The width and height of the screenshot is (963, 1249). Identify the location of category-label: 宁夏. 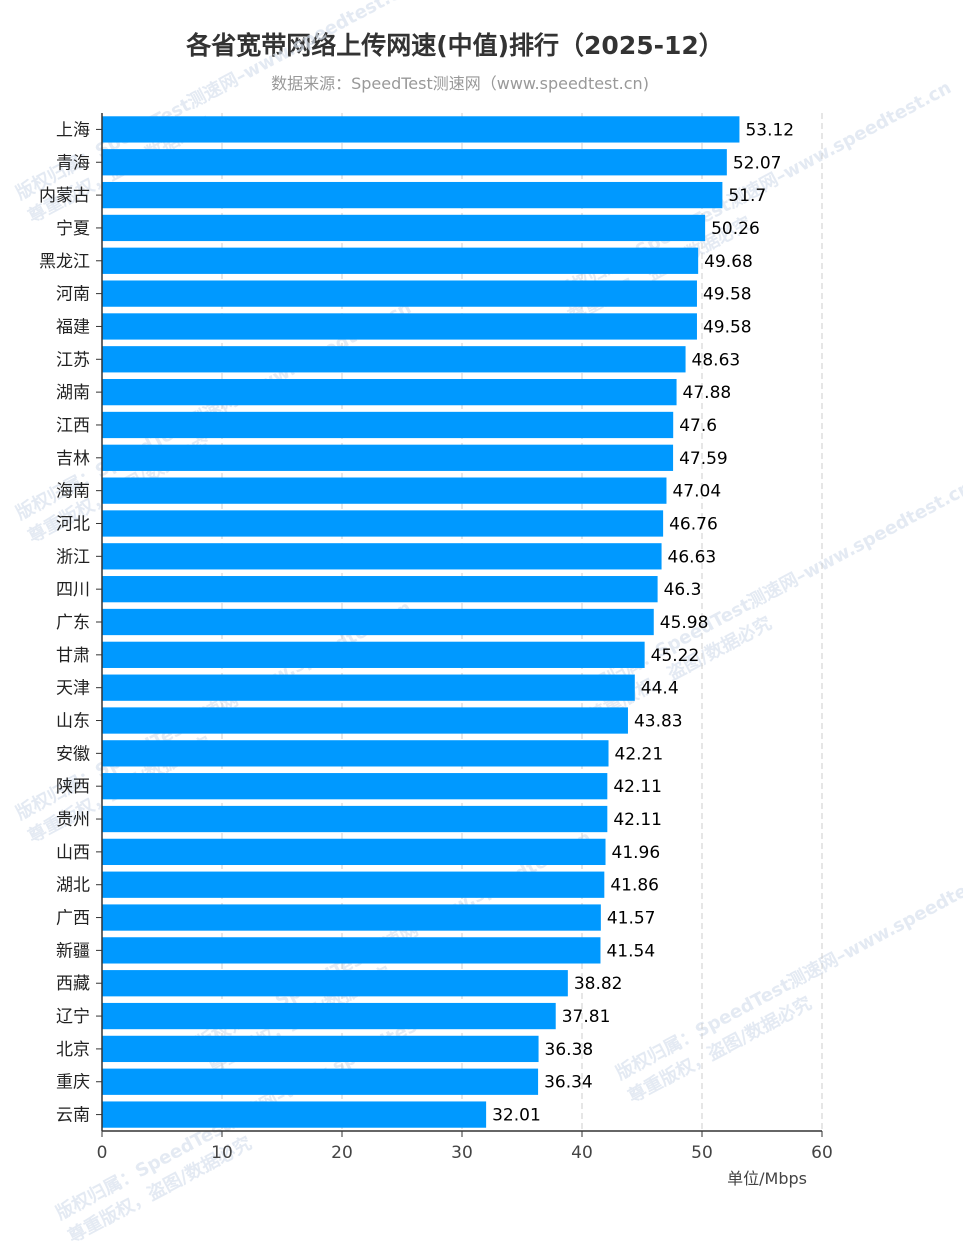
(73, 229).